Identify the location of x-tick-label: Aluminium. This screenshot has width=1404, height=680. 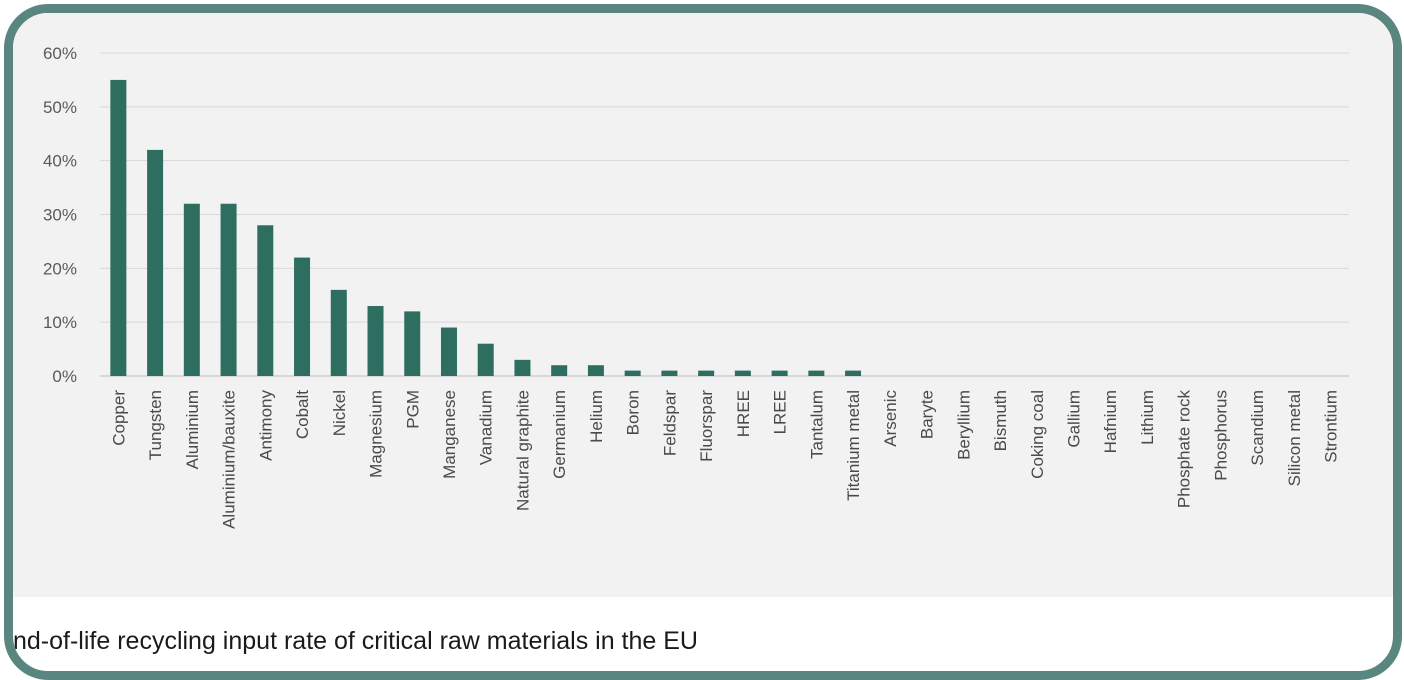
(192, 429).